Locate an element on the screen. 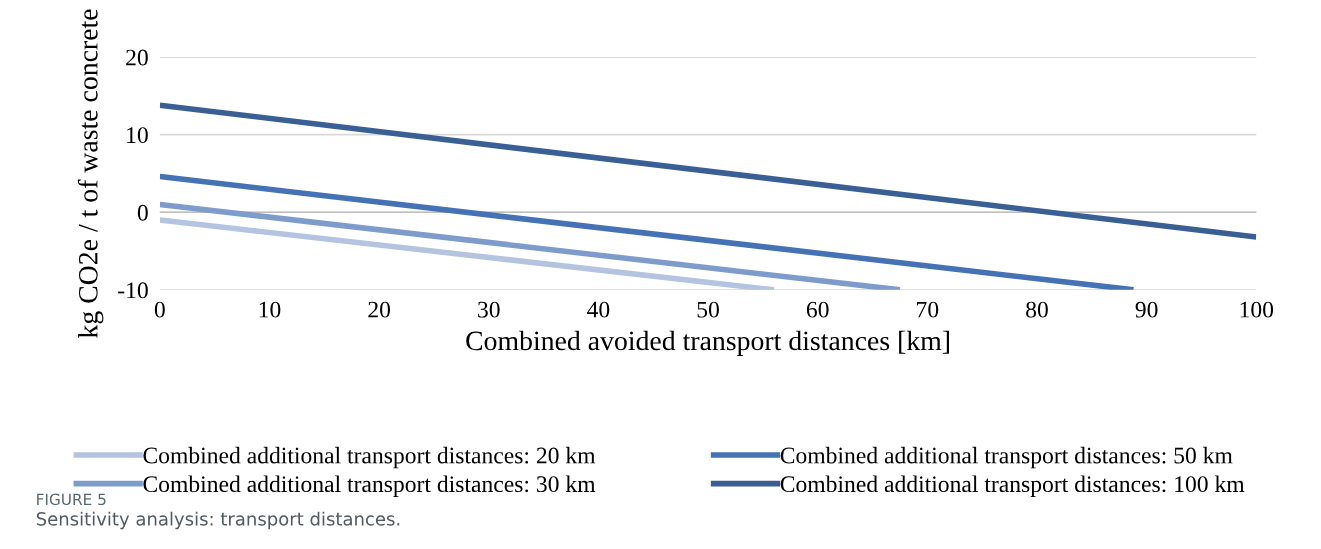 The image size is (1321, 549). x-axis-title: Combined avoided transport distances [km] is located at coordinates (707, 343).